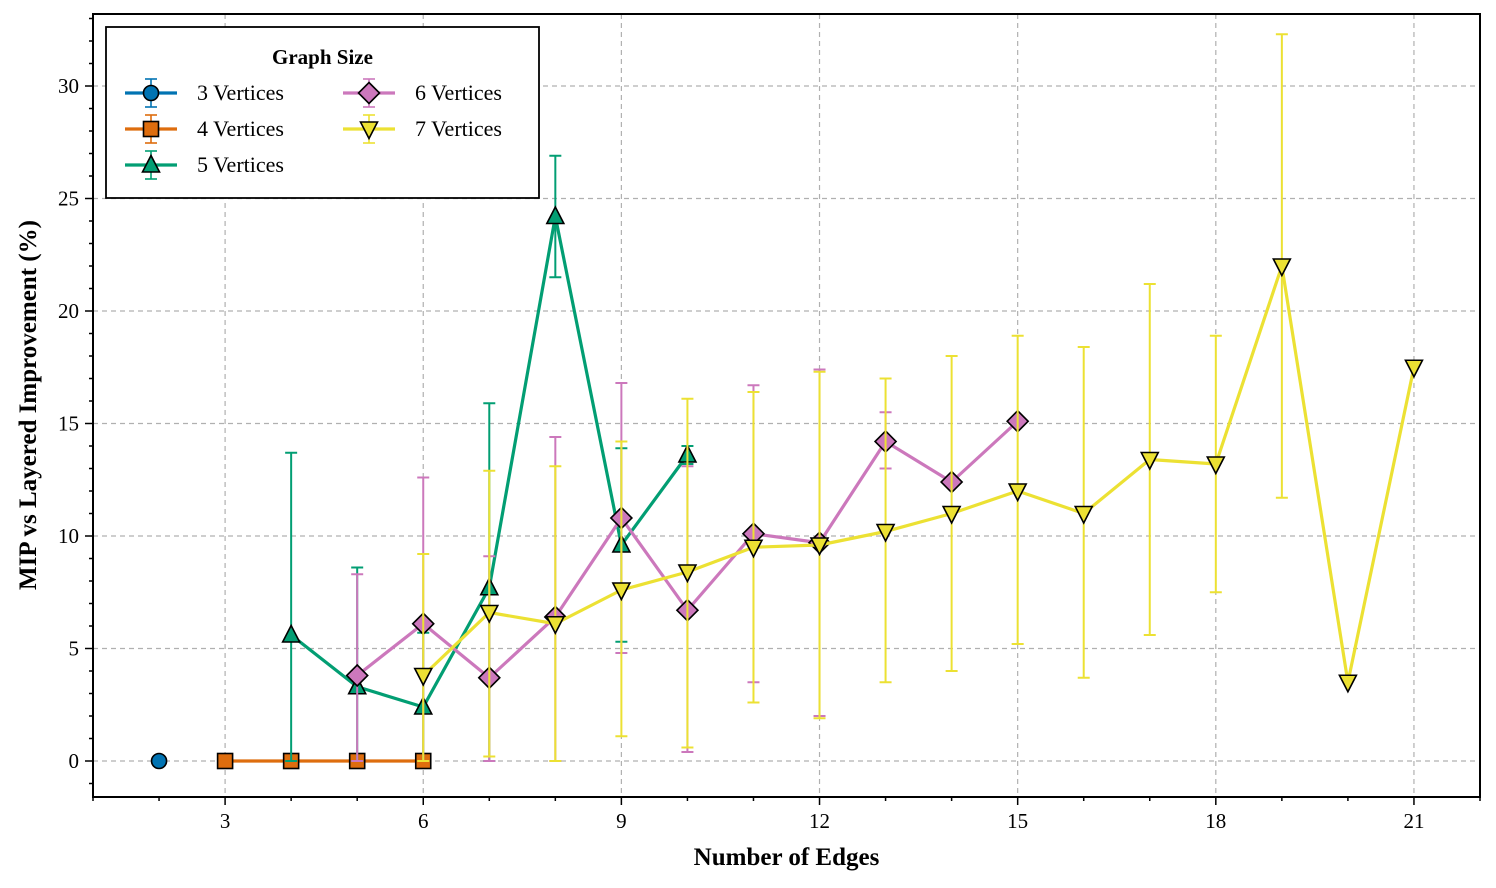 The image size is (1496, 888). Describe the element at coordinates (240, 164) in the screenshot. I see `legend-label: 5 Vertices` at that location.